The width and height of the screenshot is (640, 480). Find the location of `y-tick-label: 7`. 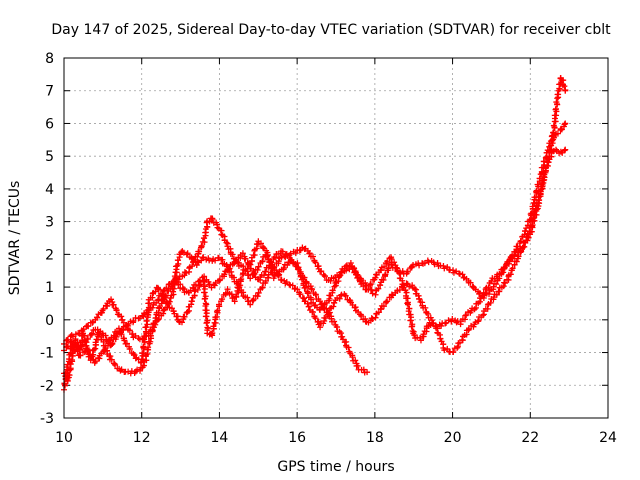

y-tick-label: 7 is located at coordinates (49, 92).